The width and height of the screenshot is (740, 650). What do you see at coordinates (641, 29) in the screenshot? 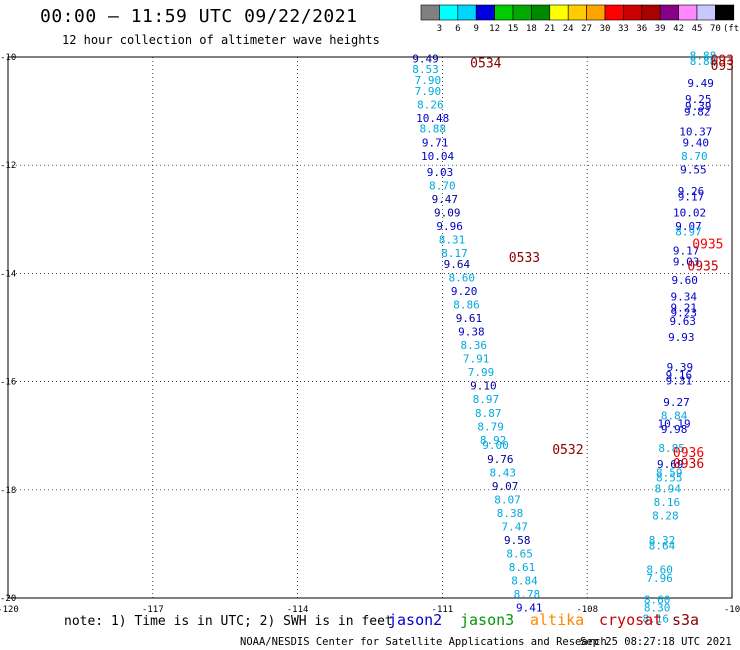
I see `colorbar-label: 36` at bounding box center [641, 29].